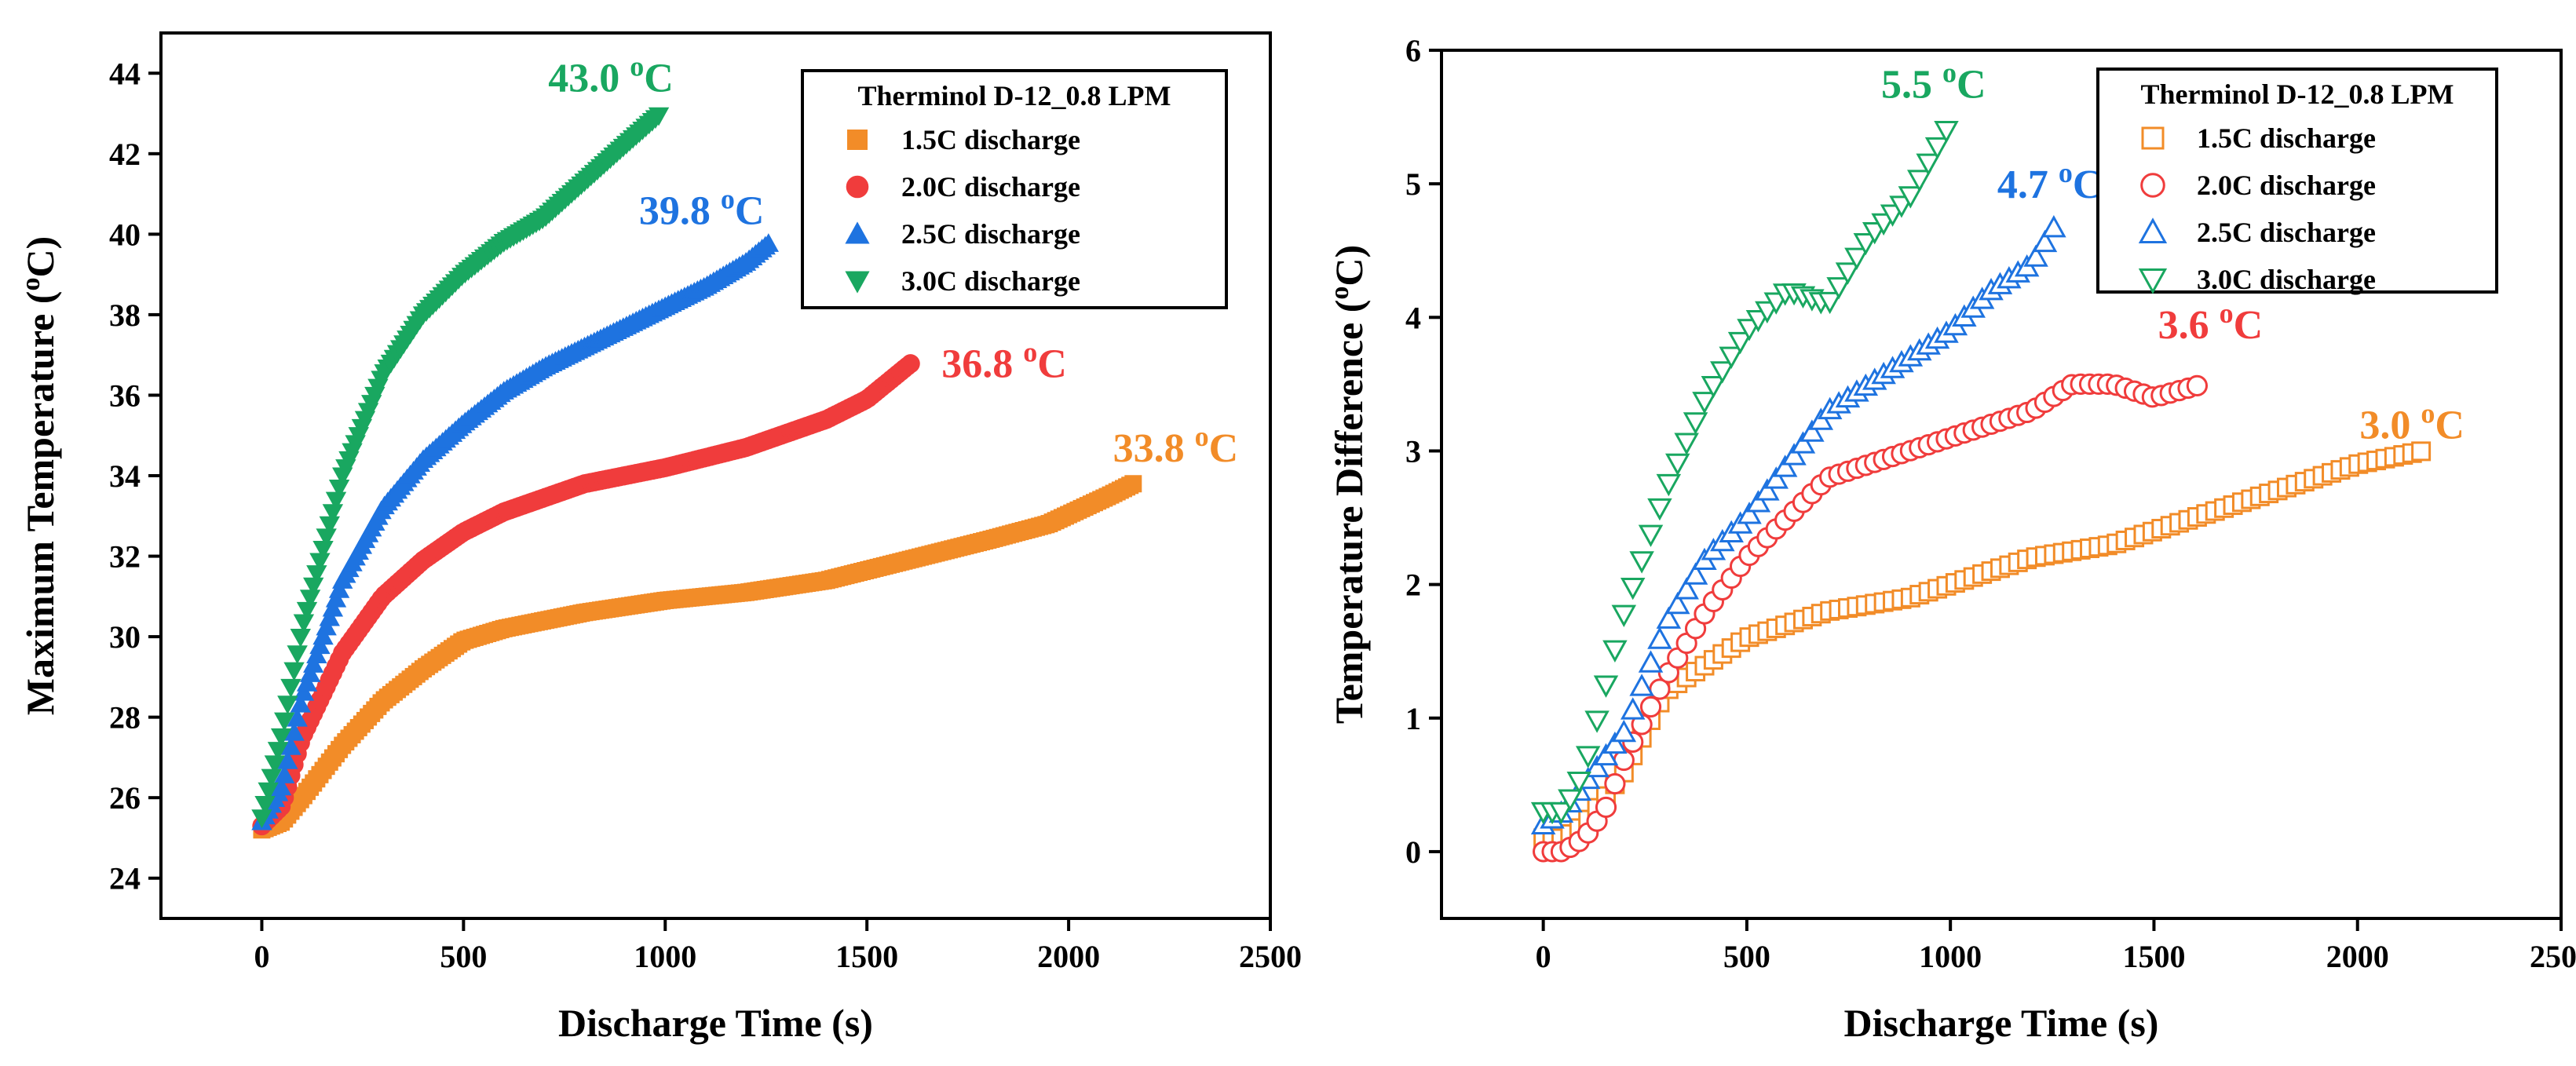 This screenshot has width=2576, height=1066. I want to click on x-tick-label: 1000, so click(665, 956).